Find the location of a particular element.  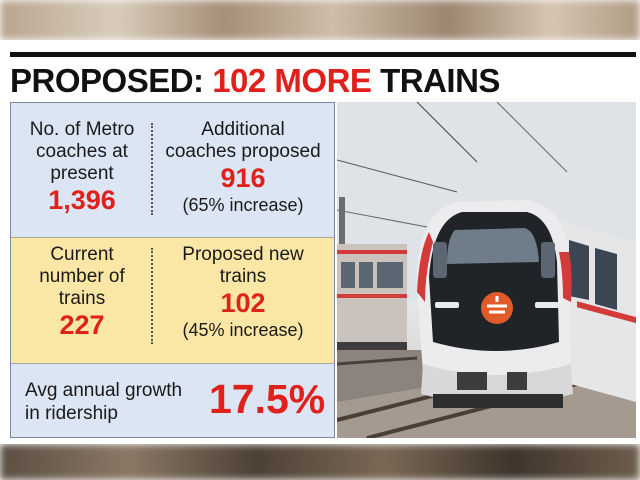

coaches-proposed-note: (65% increase) is located at coordinates (243, 205).